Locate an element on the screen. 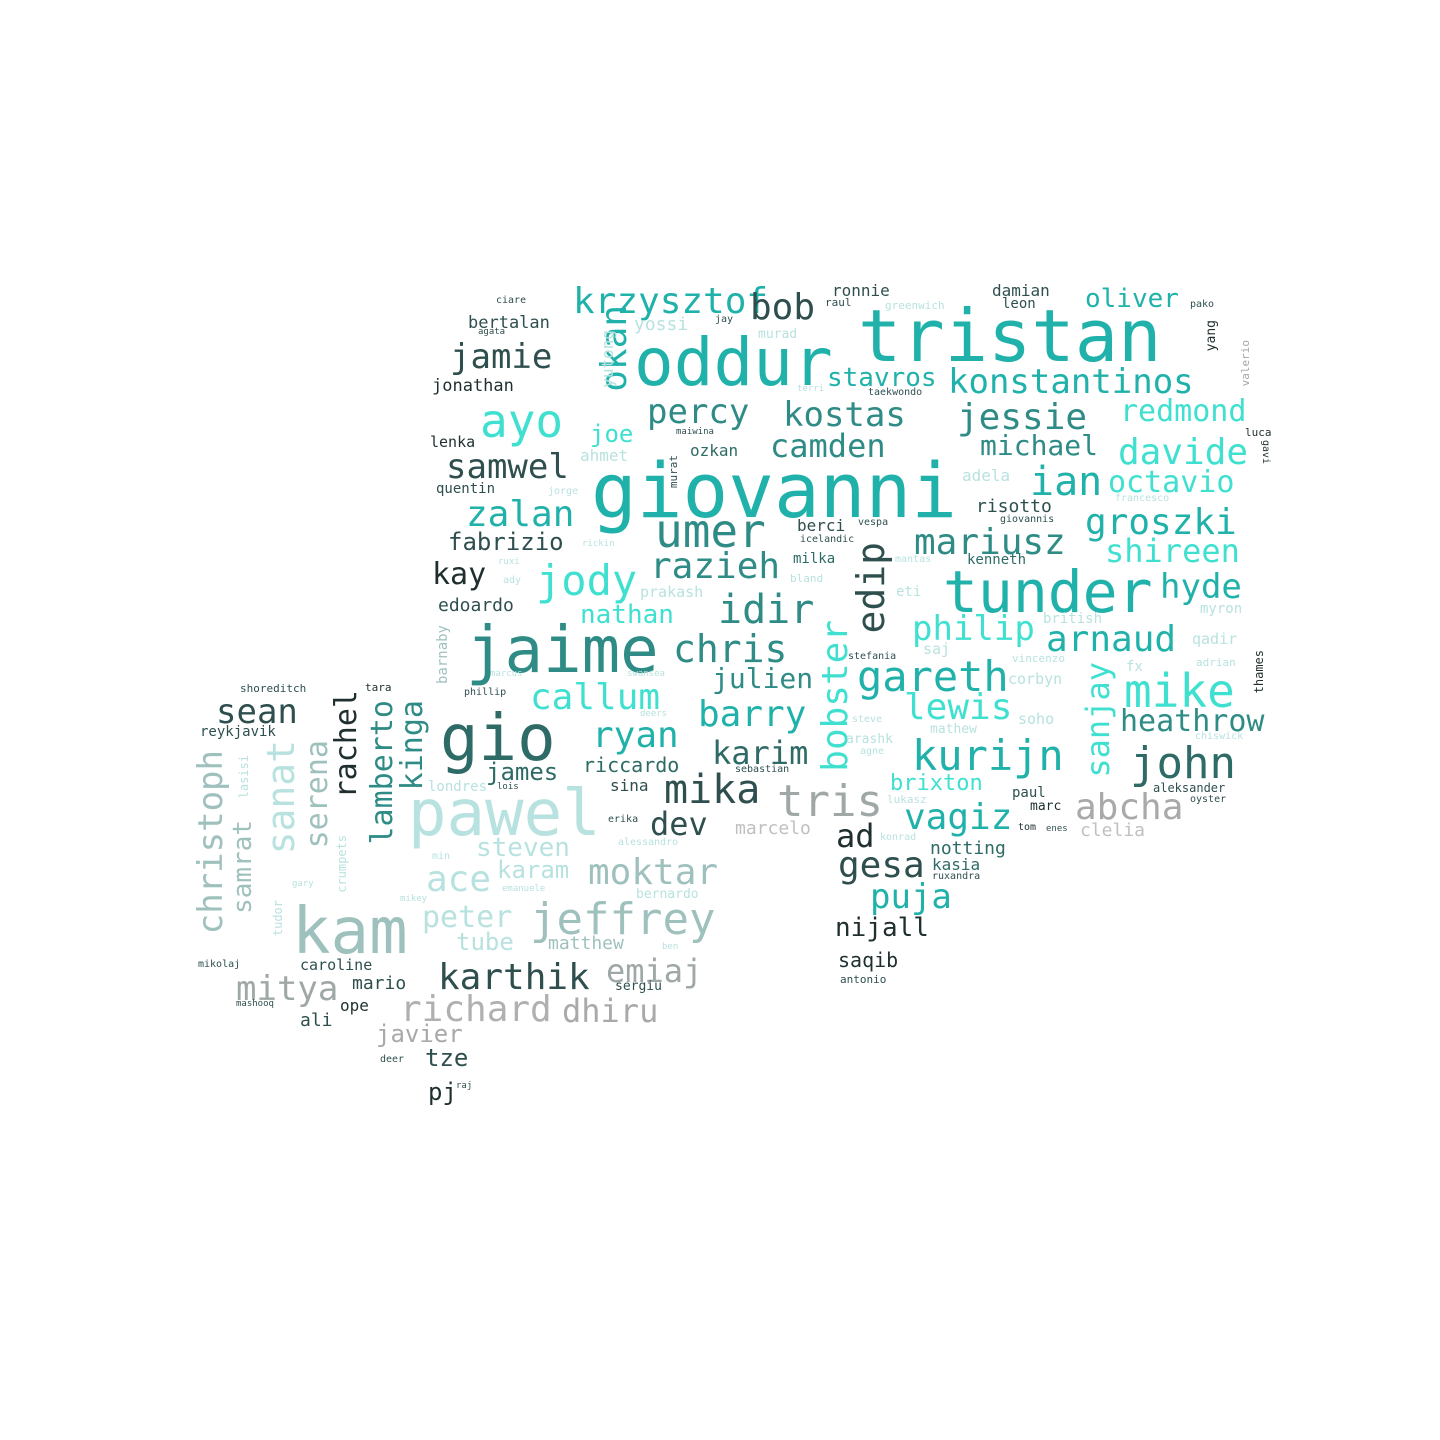 This screenshot has height=1440, width=1440. word: ronnie is located at coordinates (861, 290).